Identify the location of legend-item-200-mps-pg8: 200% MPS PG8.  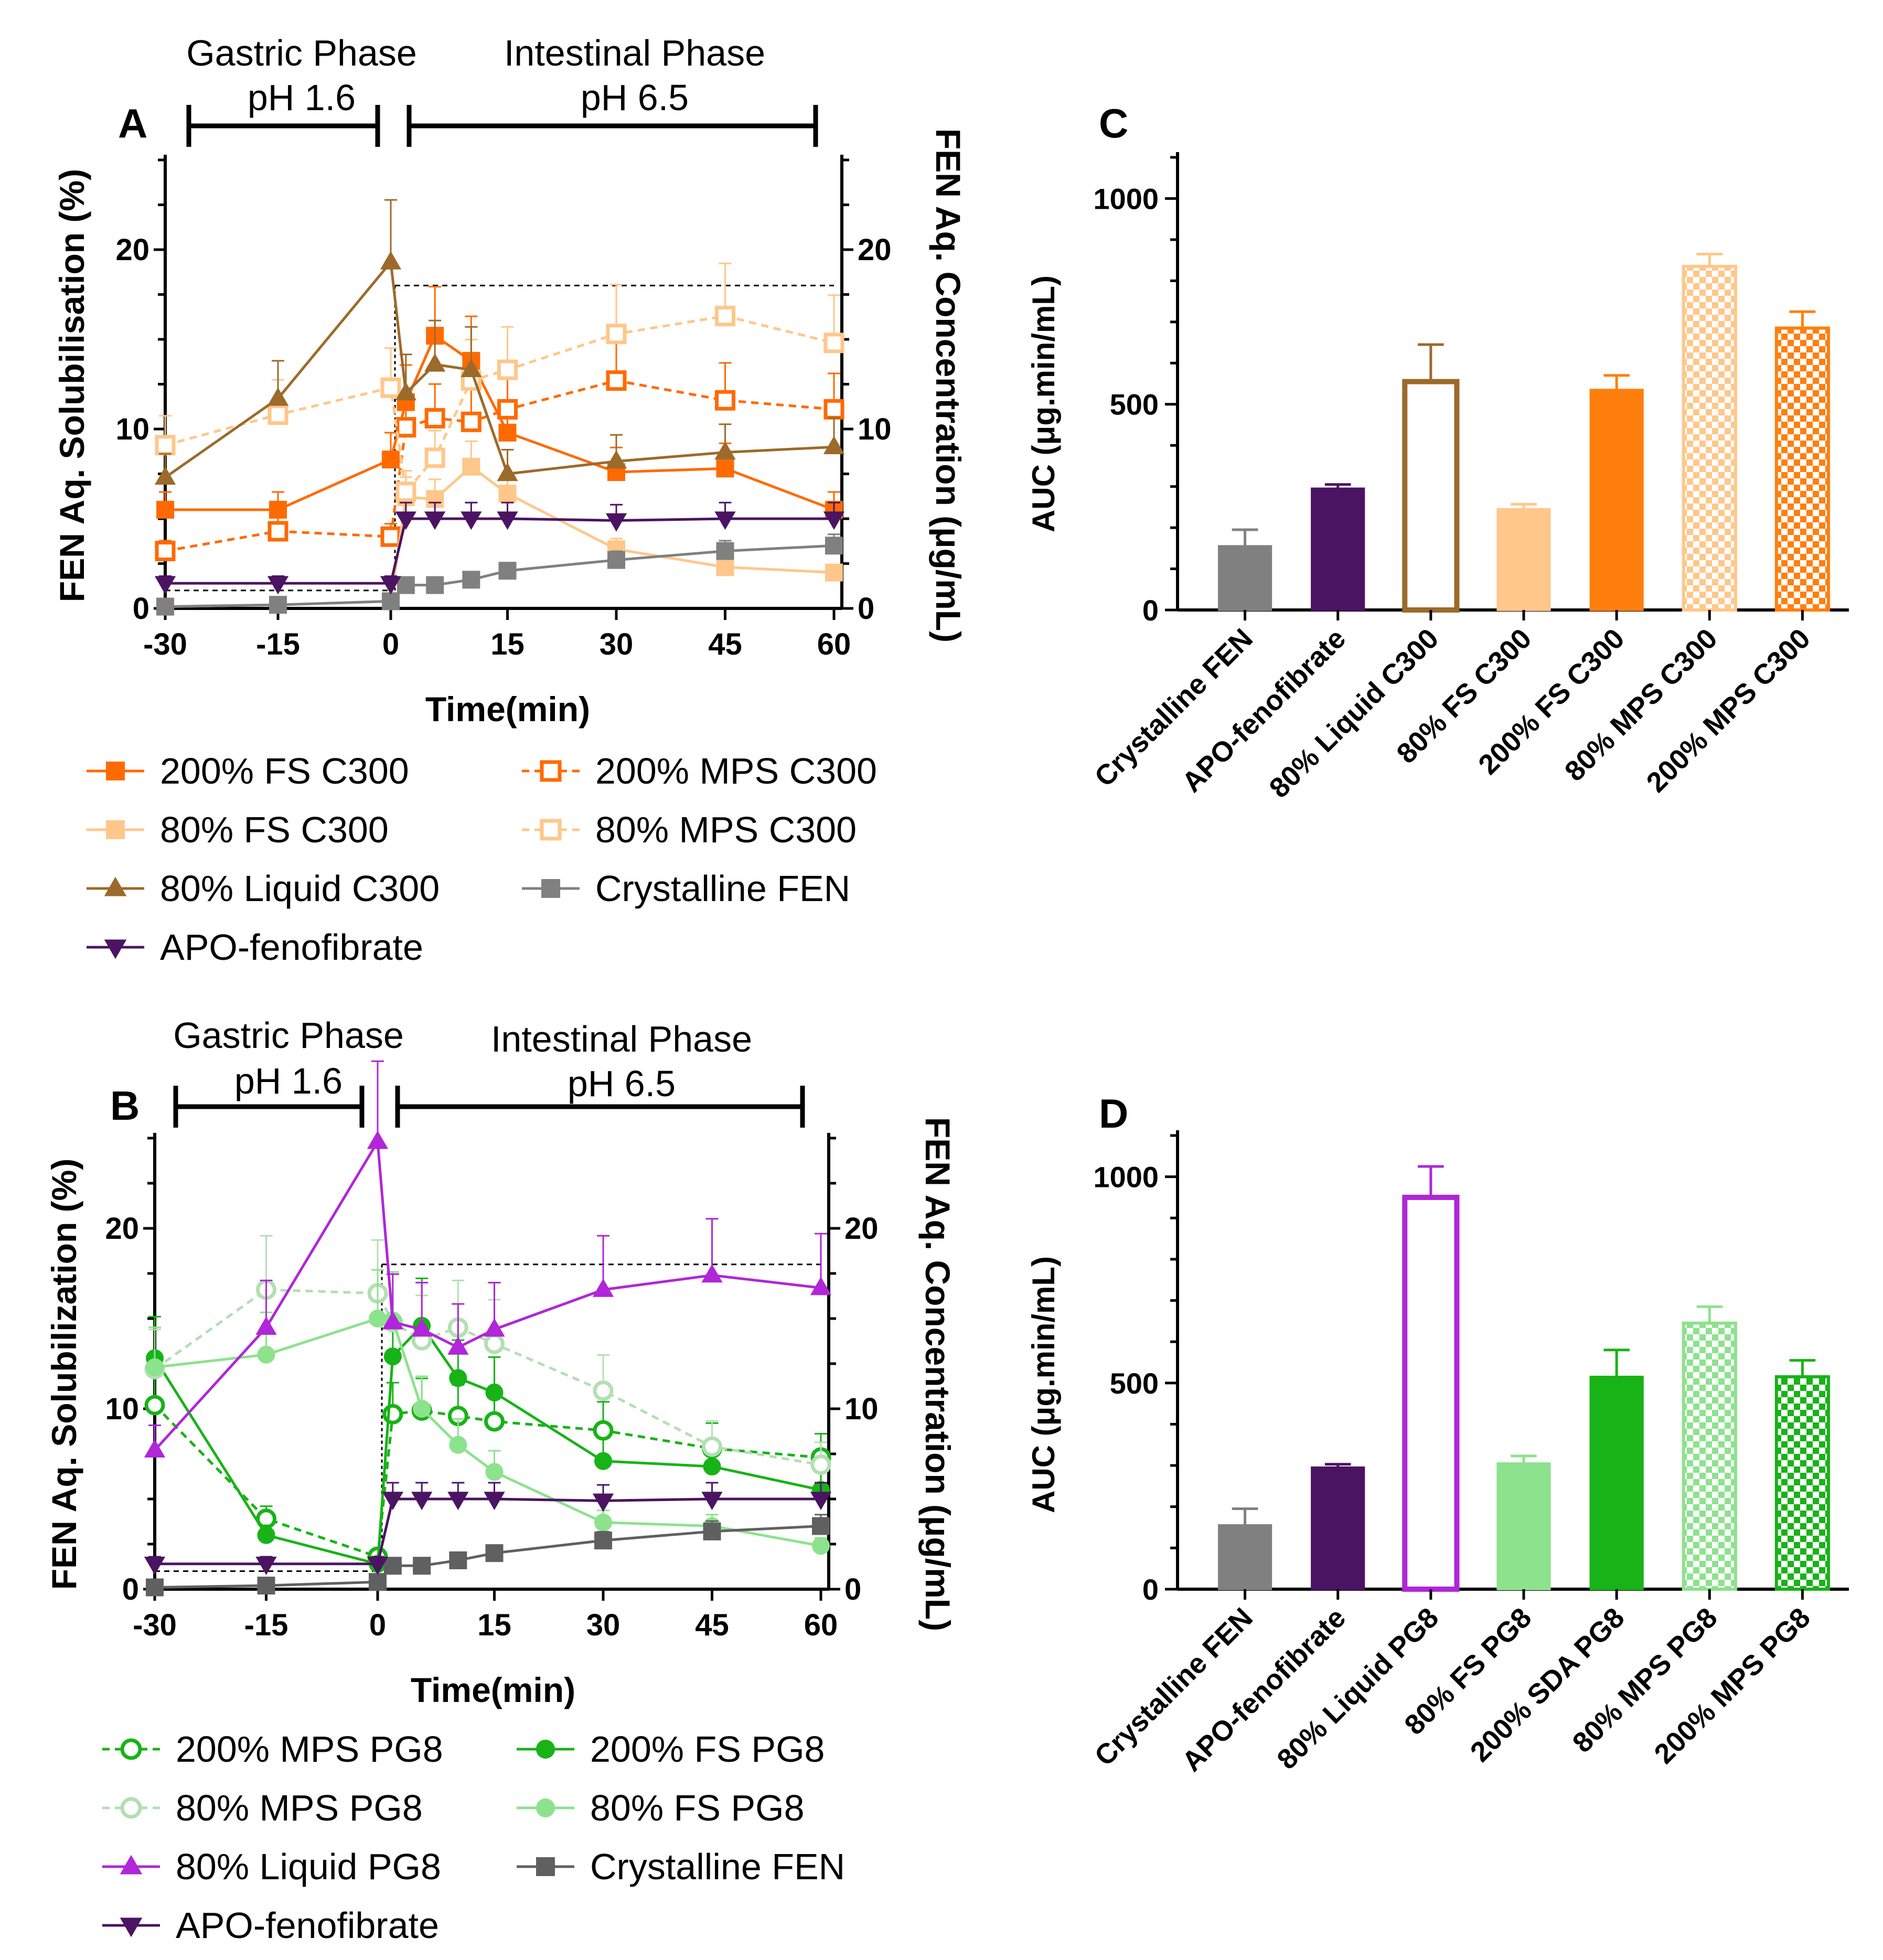
(273, 1749).